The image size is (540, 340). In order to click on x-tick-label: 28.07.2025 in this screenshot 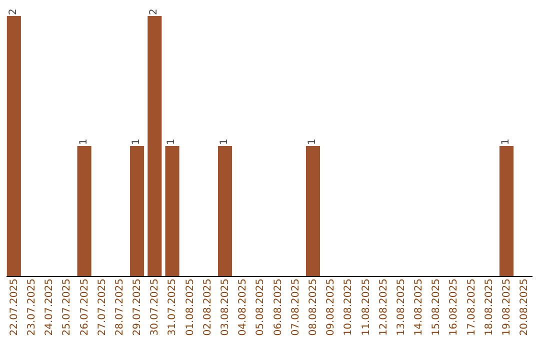, I will do `click(120, 307)`.